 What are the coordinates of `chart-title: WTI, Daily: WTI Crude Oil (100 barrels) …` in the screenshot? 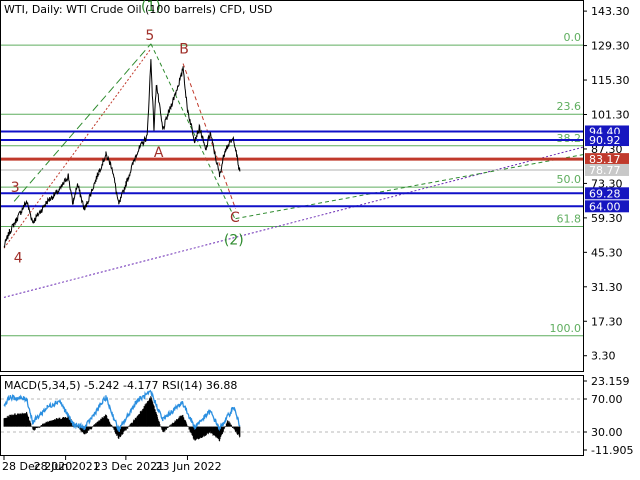 It's located at (138, 9).